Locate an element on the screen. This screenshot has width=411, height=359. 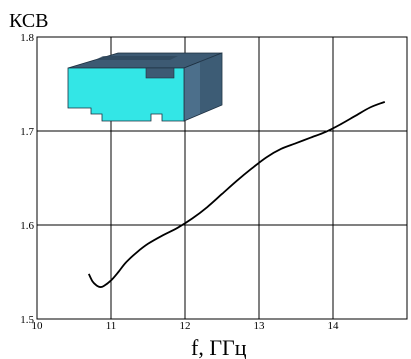
model-top-slot is located at coordinates (136, 58).